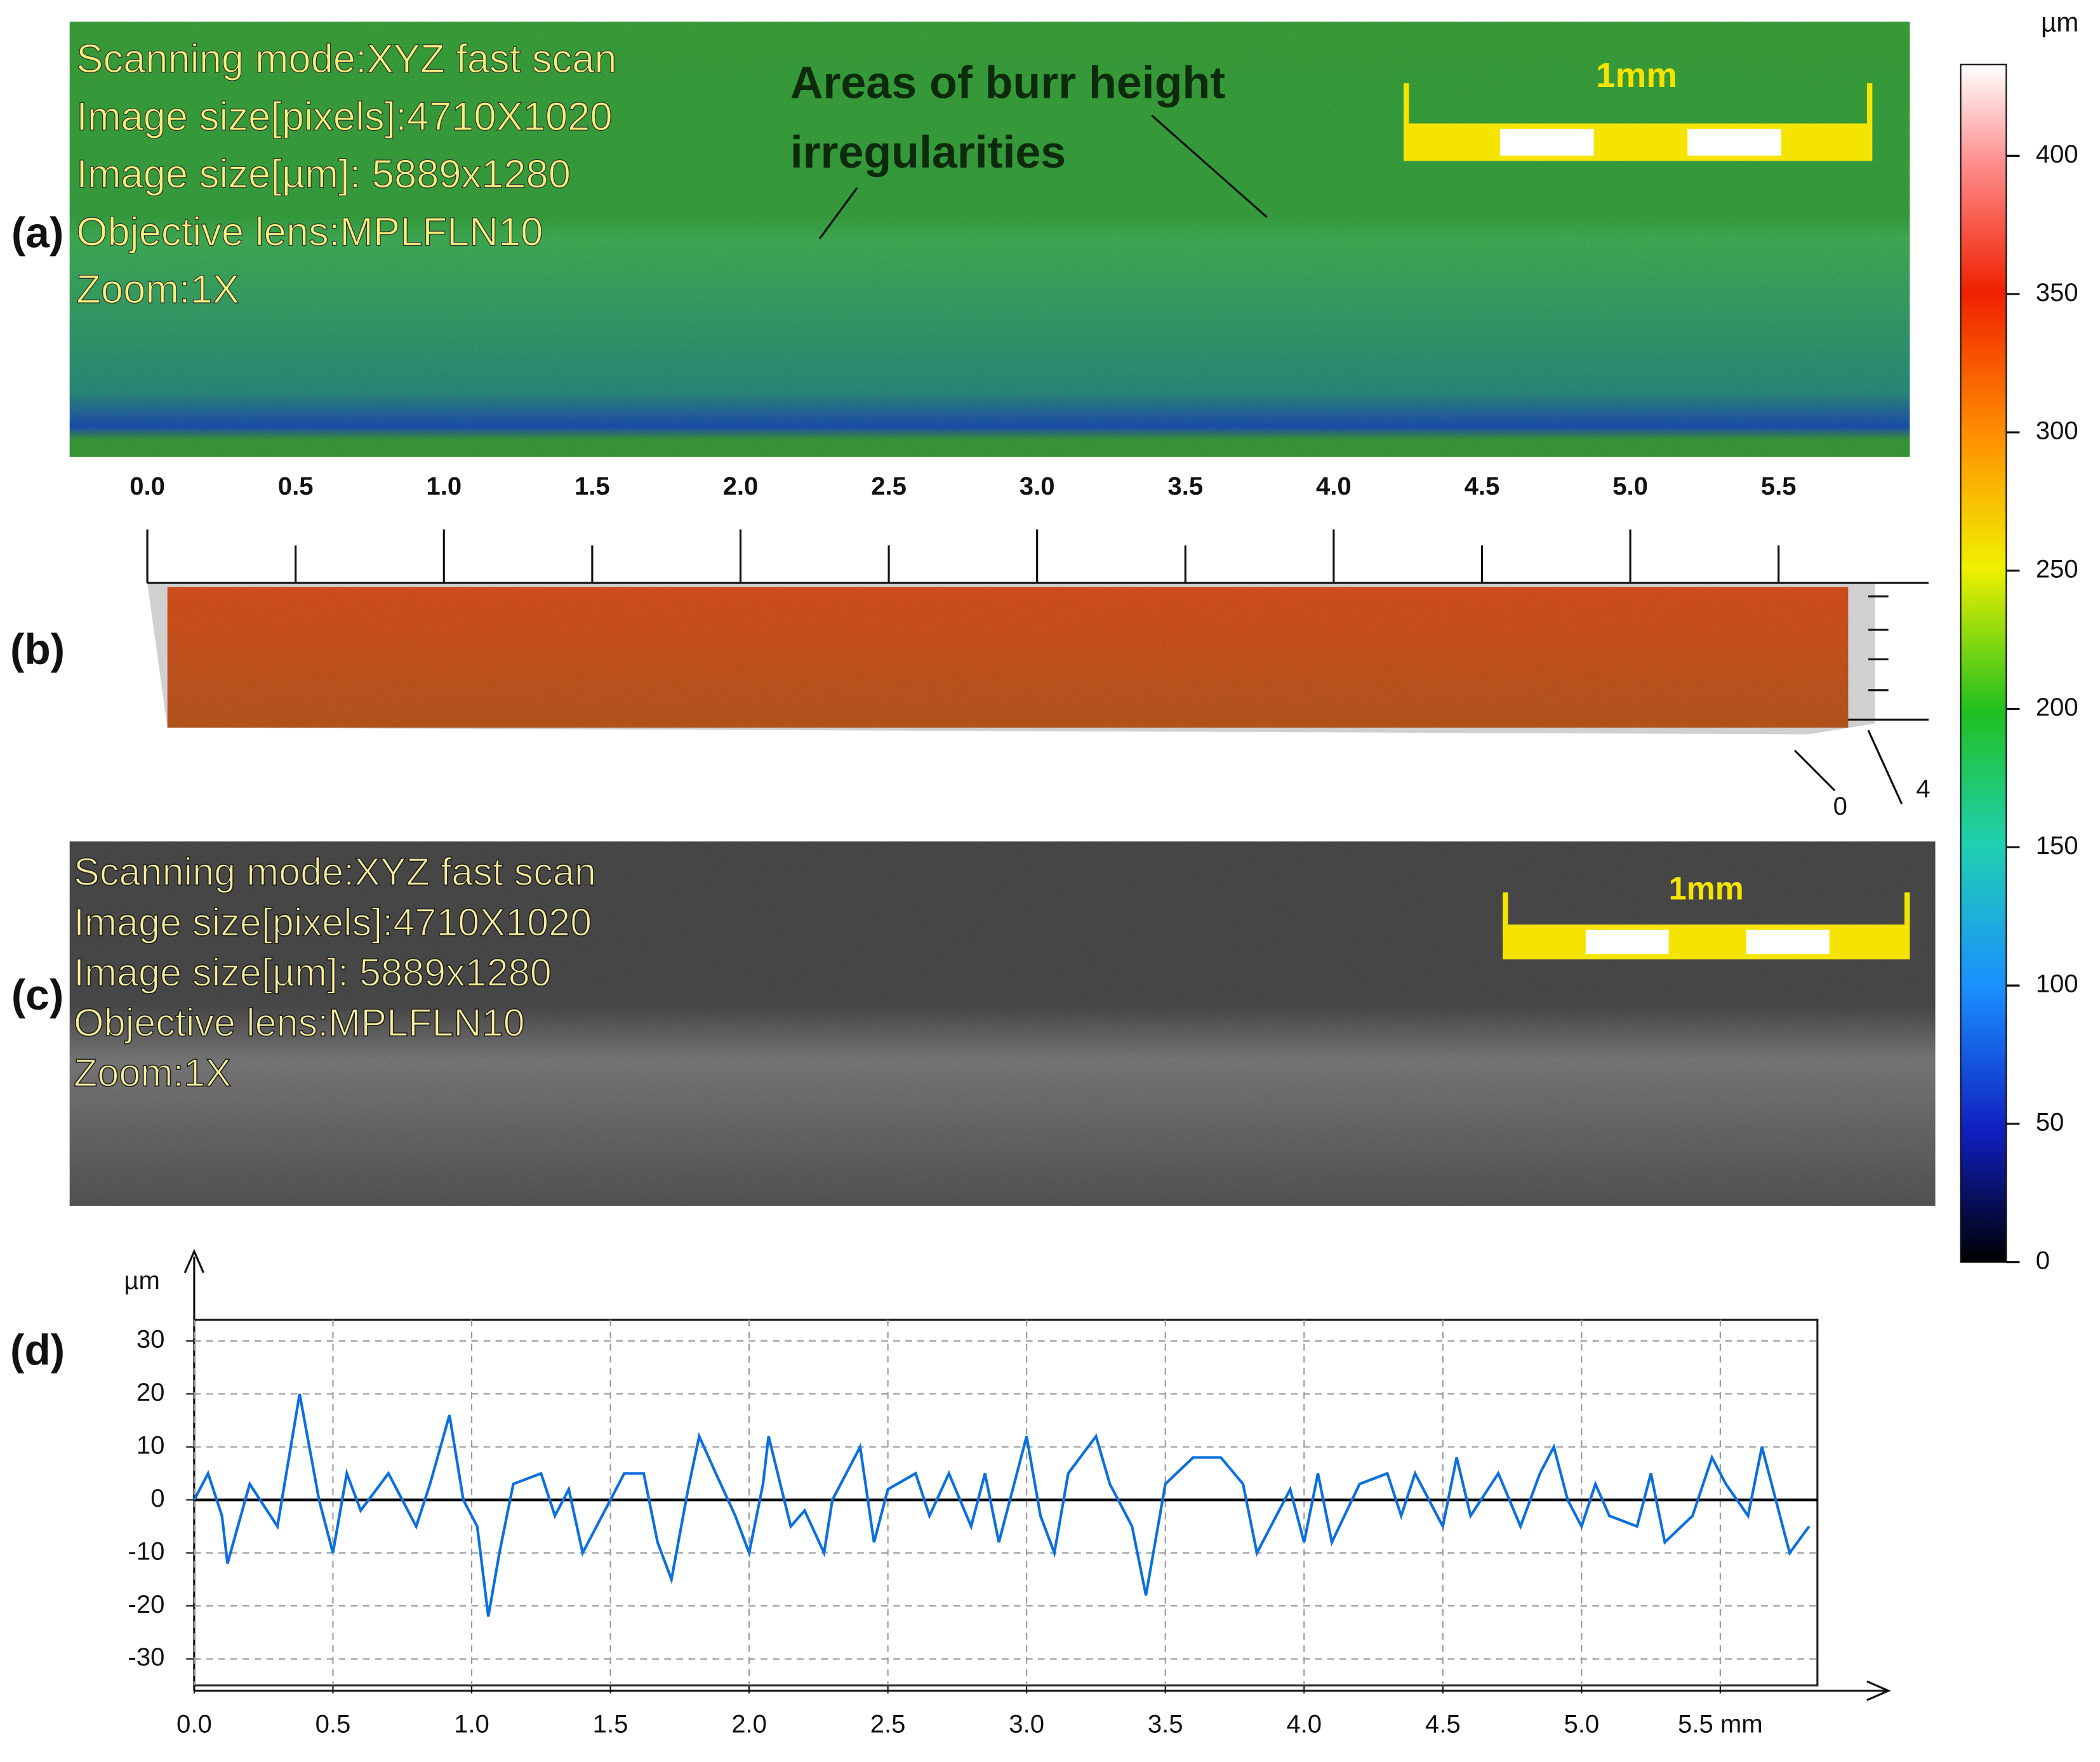  Describe the element at coordinates (1779, 486) in the screenshot. I see `ruler-label: 5.5` at that location.